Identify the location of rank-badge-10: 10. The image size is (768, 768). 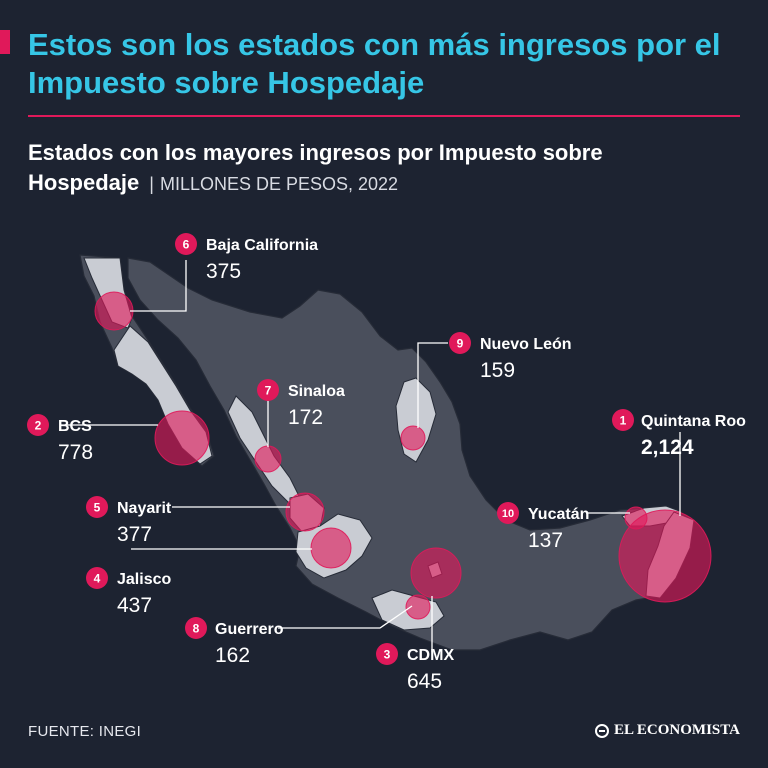
(508, 513).